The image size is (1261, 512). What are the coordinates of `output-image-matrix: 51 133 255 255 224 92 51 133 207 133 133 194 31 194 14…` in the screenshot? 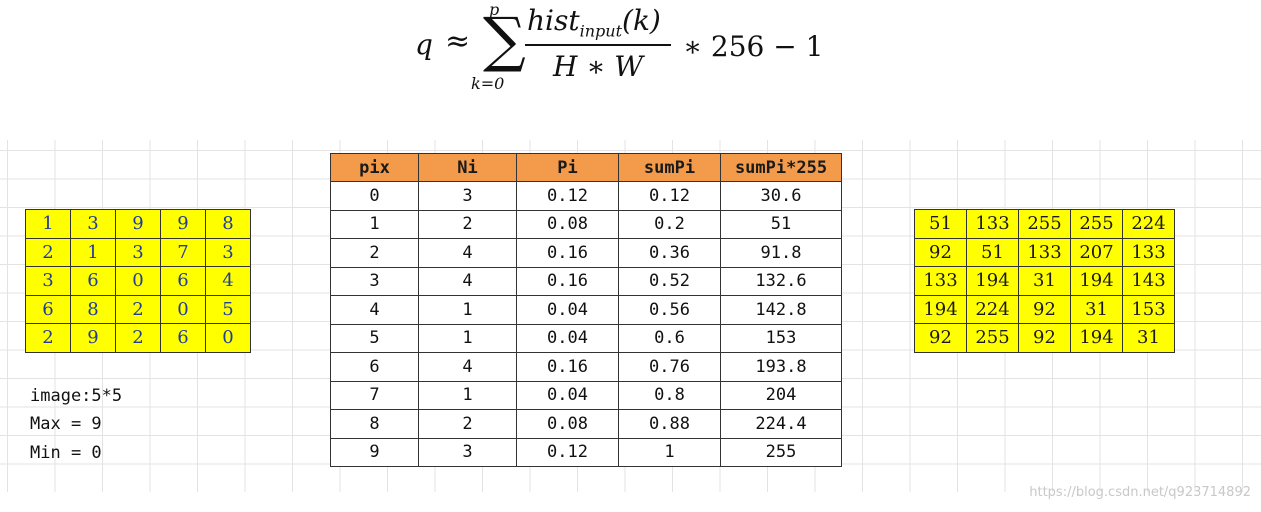 It's located at (1044, 281).